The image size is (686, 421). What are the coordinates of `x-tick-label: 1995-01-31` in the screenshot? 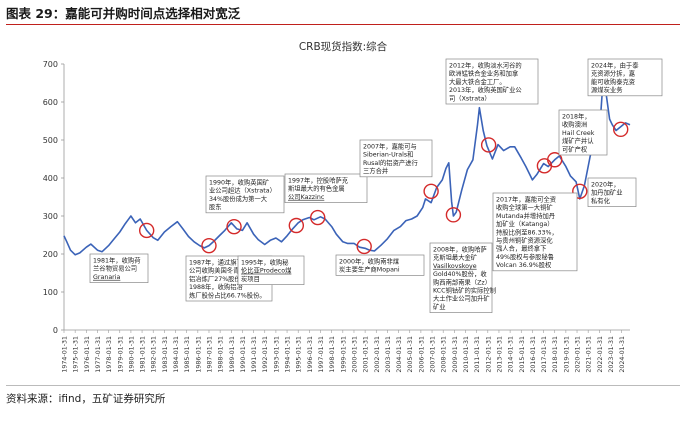 It's located at (299, 354).